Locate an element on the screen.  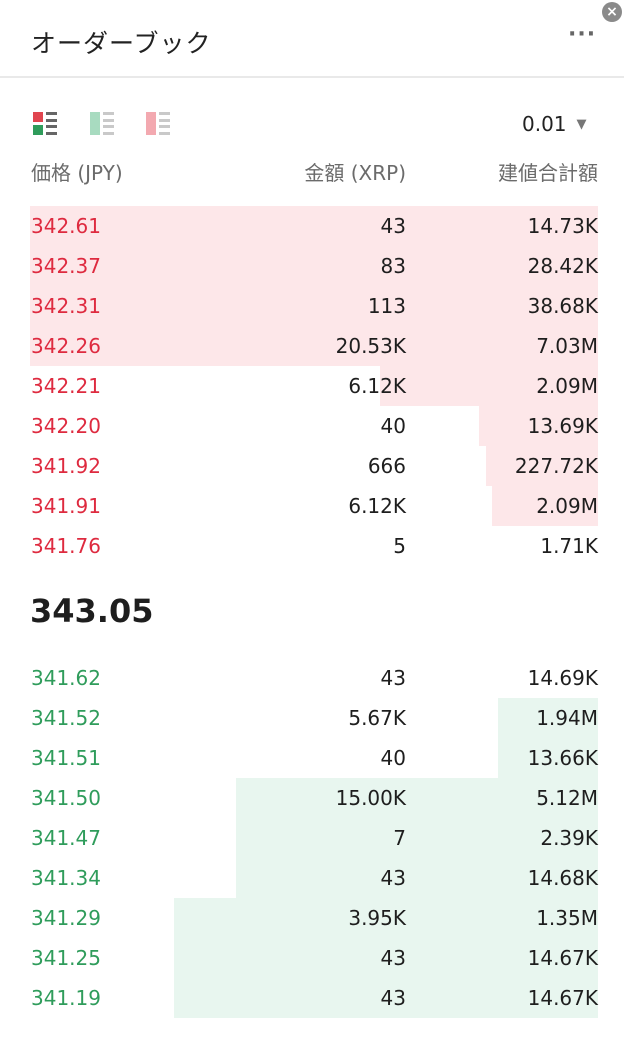
ask-total: 28.42K is located at coordinates (562, 266).